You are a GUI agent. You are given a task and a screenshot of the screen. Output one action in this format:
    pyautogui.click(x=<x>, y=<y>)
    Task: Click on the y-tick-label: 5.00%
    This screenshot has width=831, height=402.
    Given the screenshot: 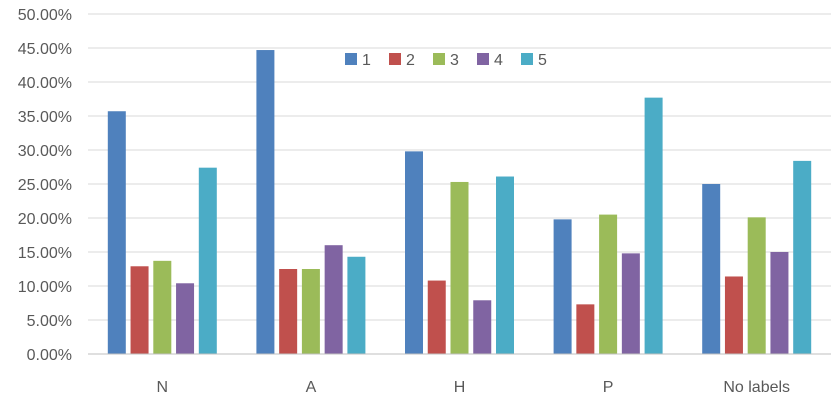 What is the action you would take?
    pyautogui.click(x=49, y=321)
    